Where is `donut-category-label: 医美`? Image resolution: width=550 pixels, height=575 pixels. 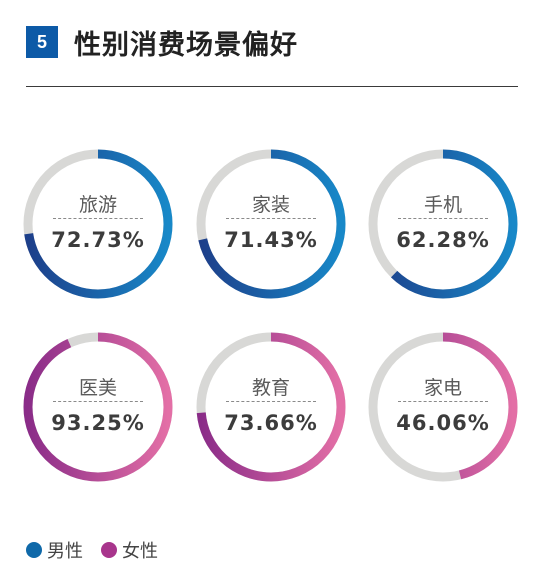 donut-category-label: 医美 is located at coordinates (97, 388).